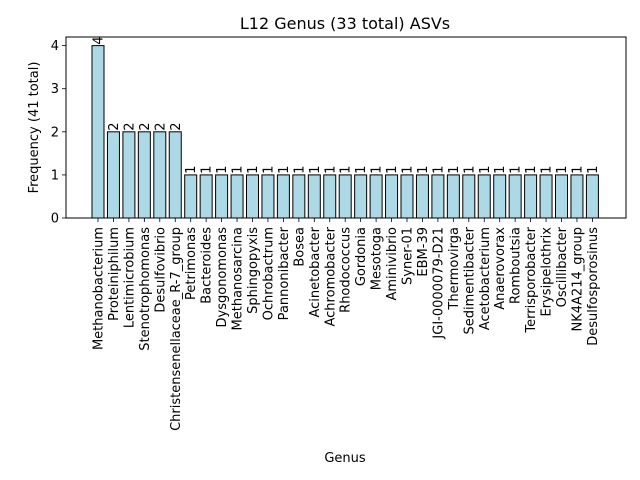 The height and width of the screenshot is (480, 640). Describe the element at coordinates (345, 458) in the screenshot. I see `x-axis-label: Genus` at that location.